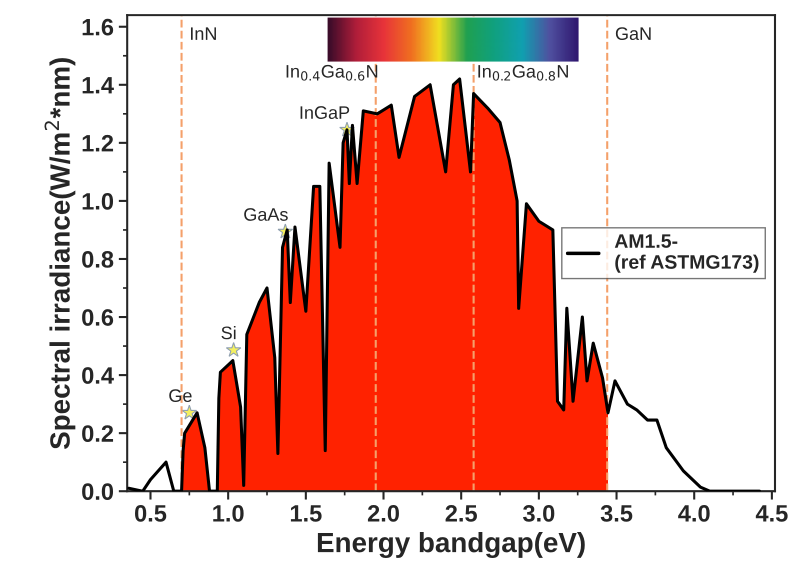  Describe the element at coordinates (694, 513) in the screenshot. I see `x-tick-label: 4.0` at that location.